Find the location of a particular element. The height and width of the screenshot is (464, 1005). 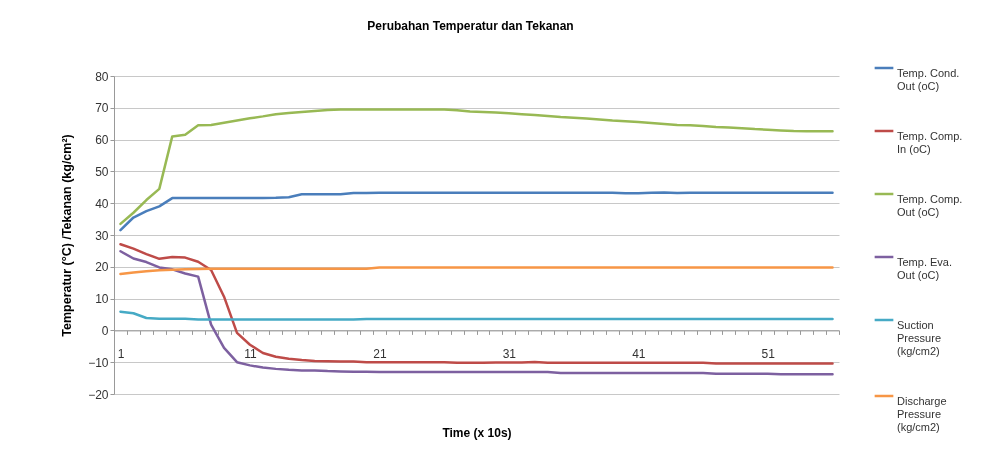

x-tick-label: 1 is located at coordinates (121, 353).